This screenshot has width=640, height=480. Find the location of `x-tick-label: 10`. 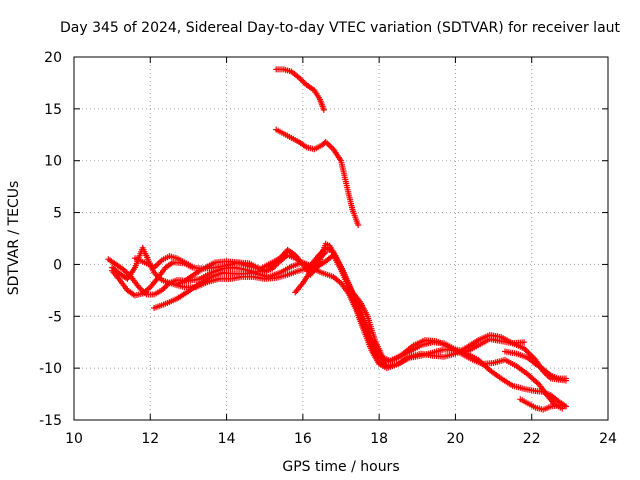

x-tick-label: 10 is located at coordinates (74, 439).